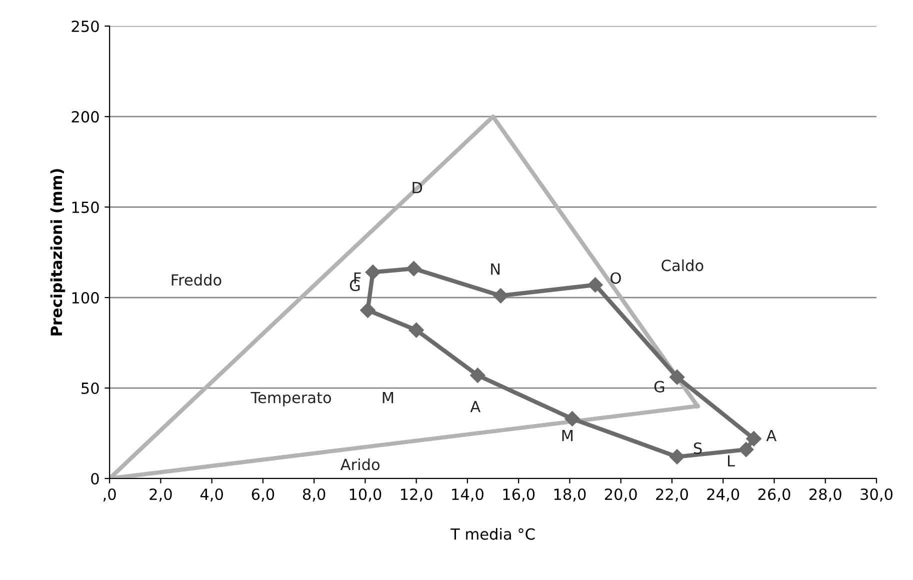 The height and width of the screenshot is (580, 913). Describe the element at coordinates (417, 188) in the screenshot. I see `annotation: D` at that location.